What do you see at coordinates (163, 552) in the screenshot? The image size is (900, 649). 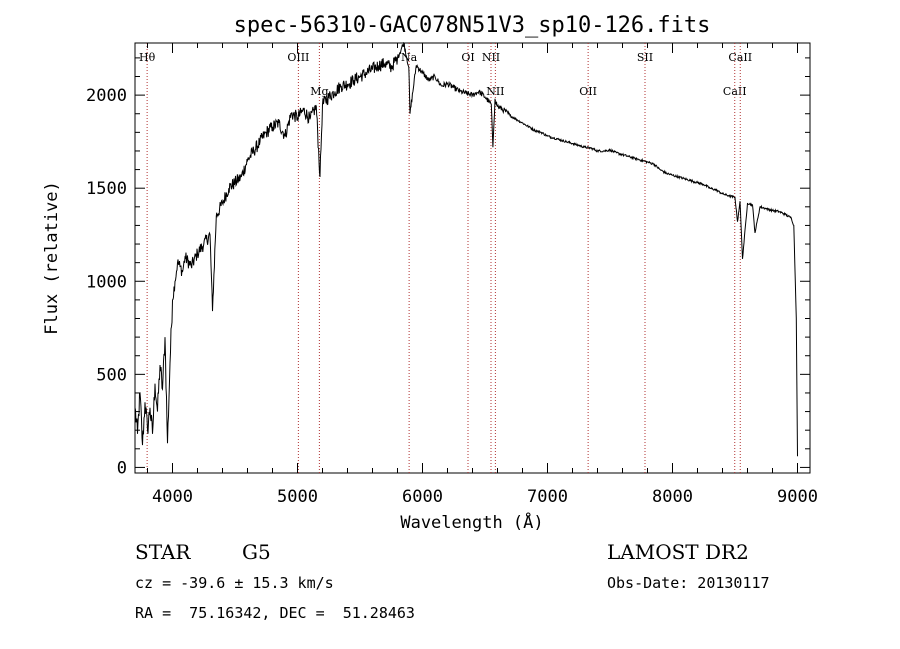 I see `object-class: STAR` at bounding box center [163, 552].